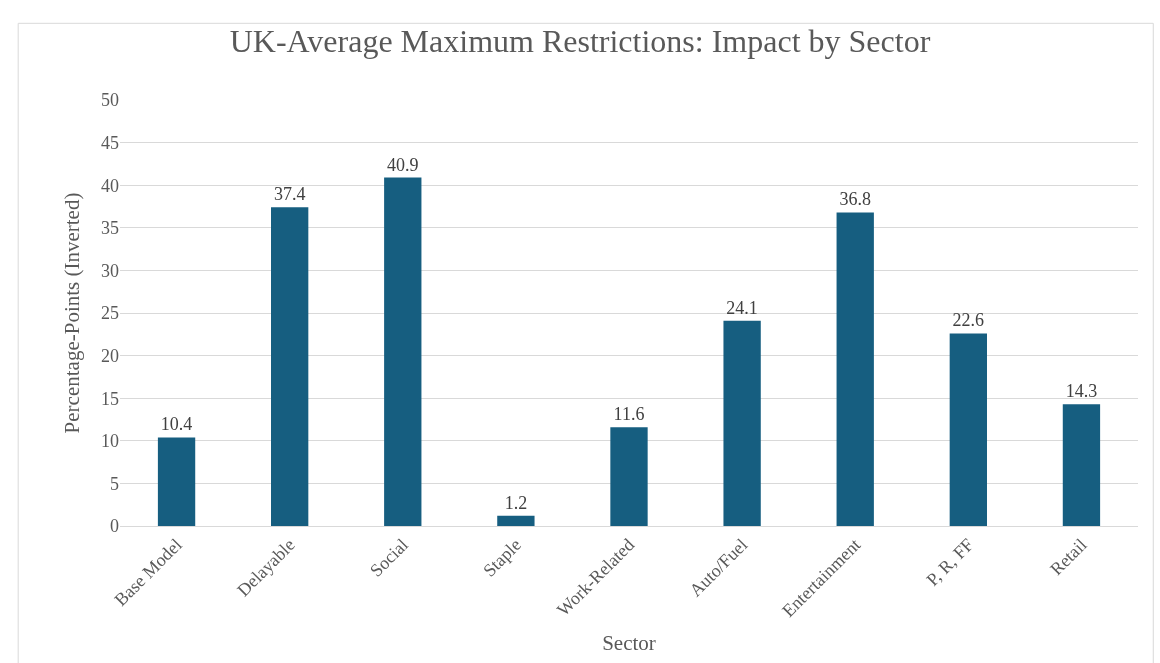 The width and height of the screenshot is (1160, 663). I want to click on data-label: 40.9, so click(403, 164).